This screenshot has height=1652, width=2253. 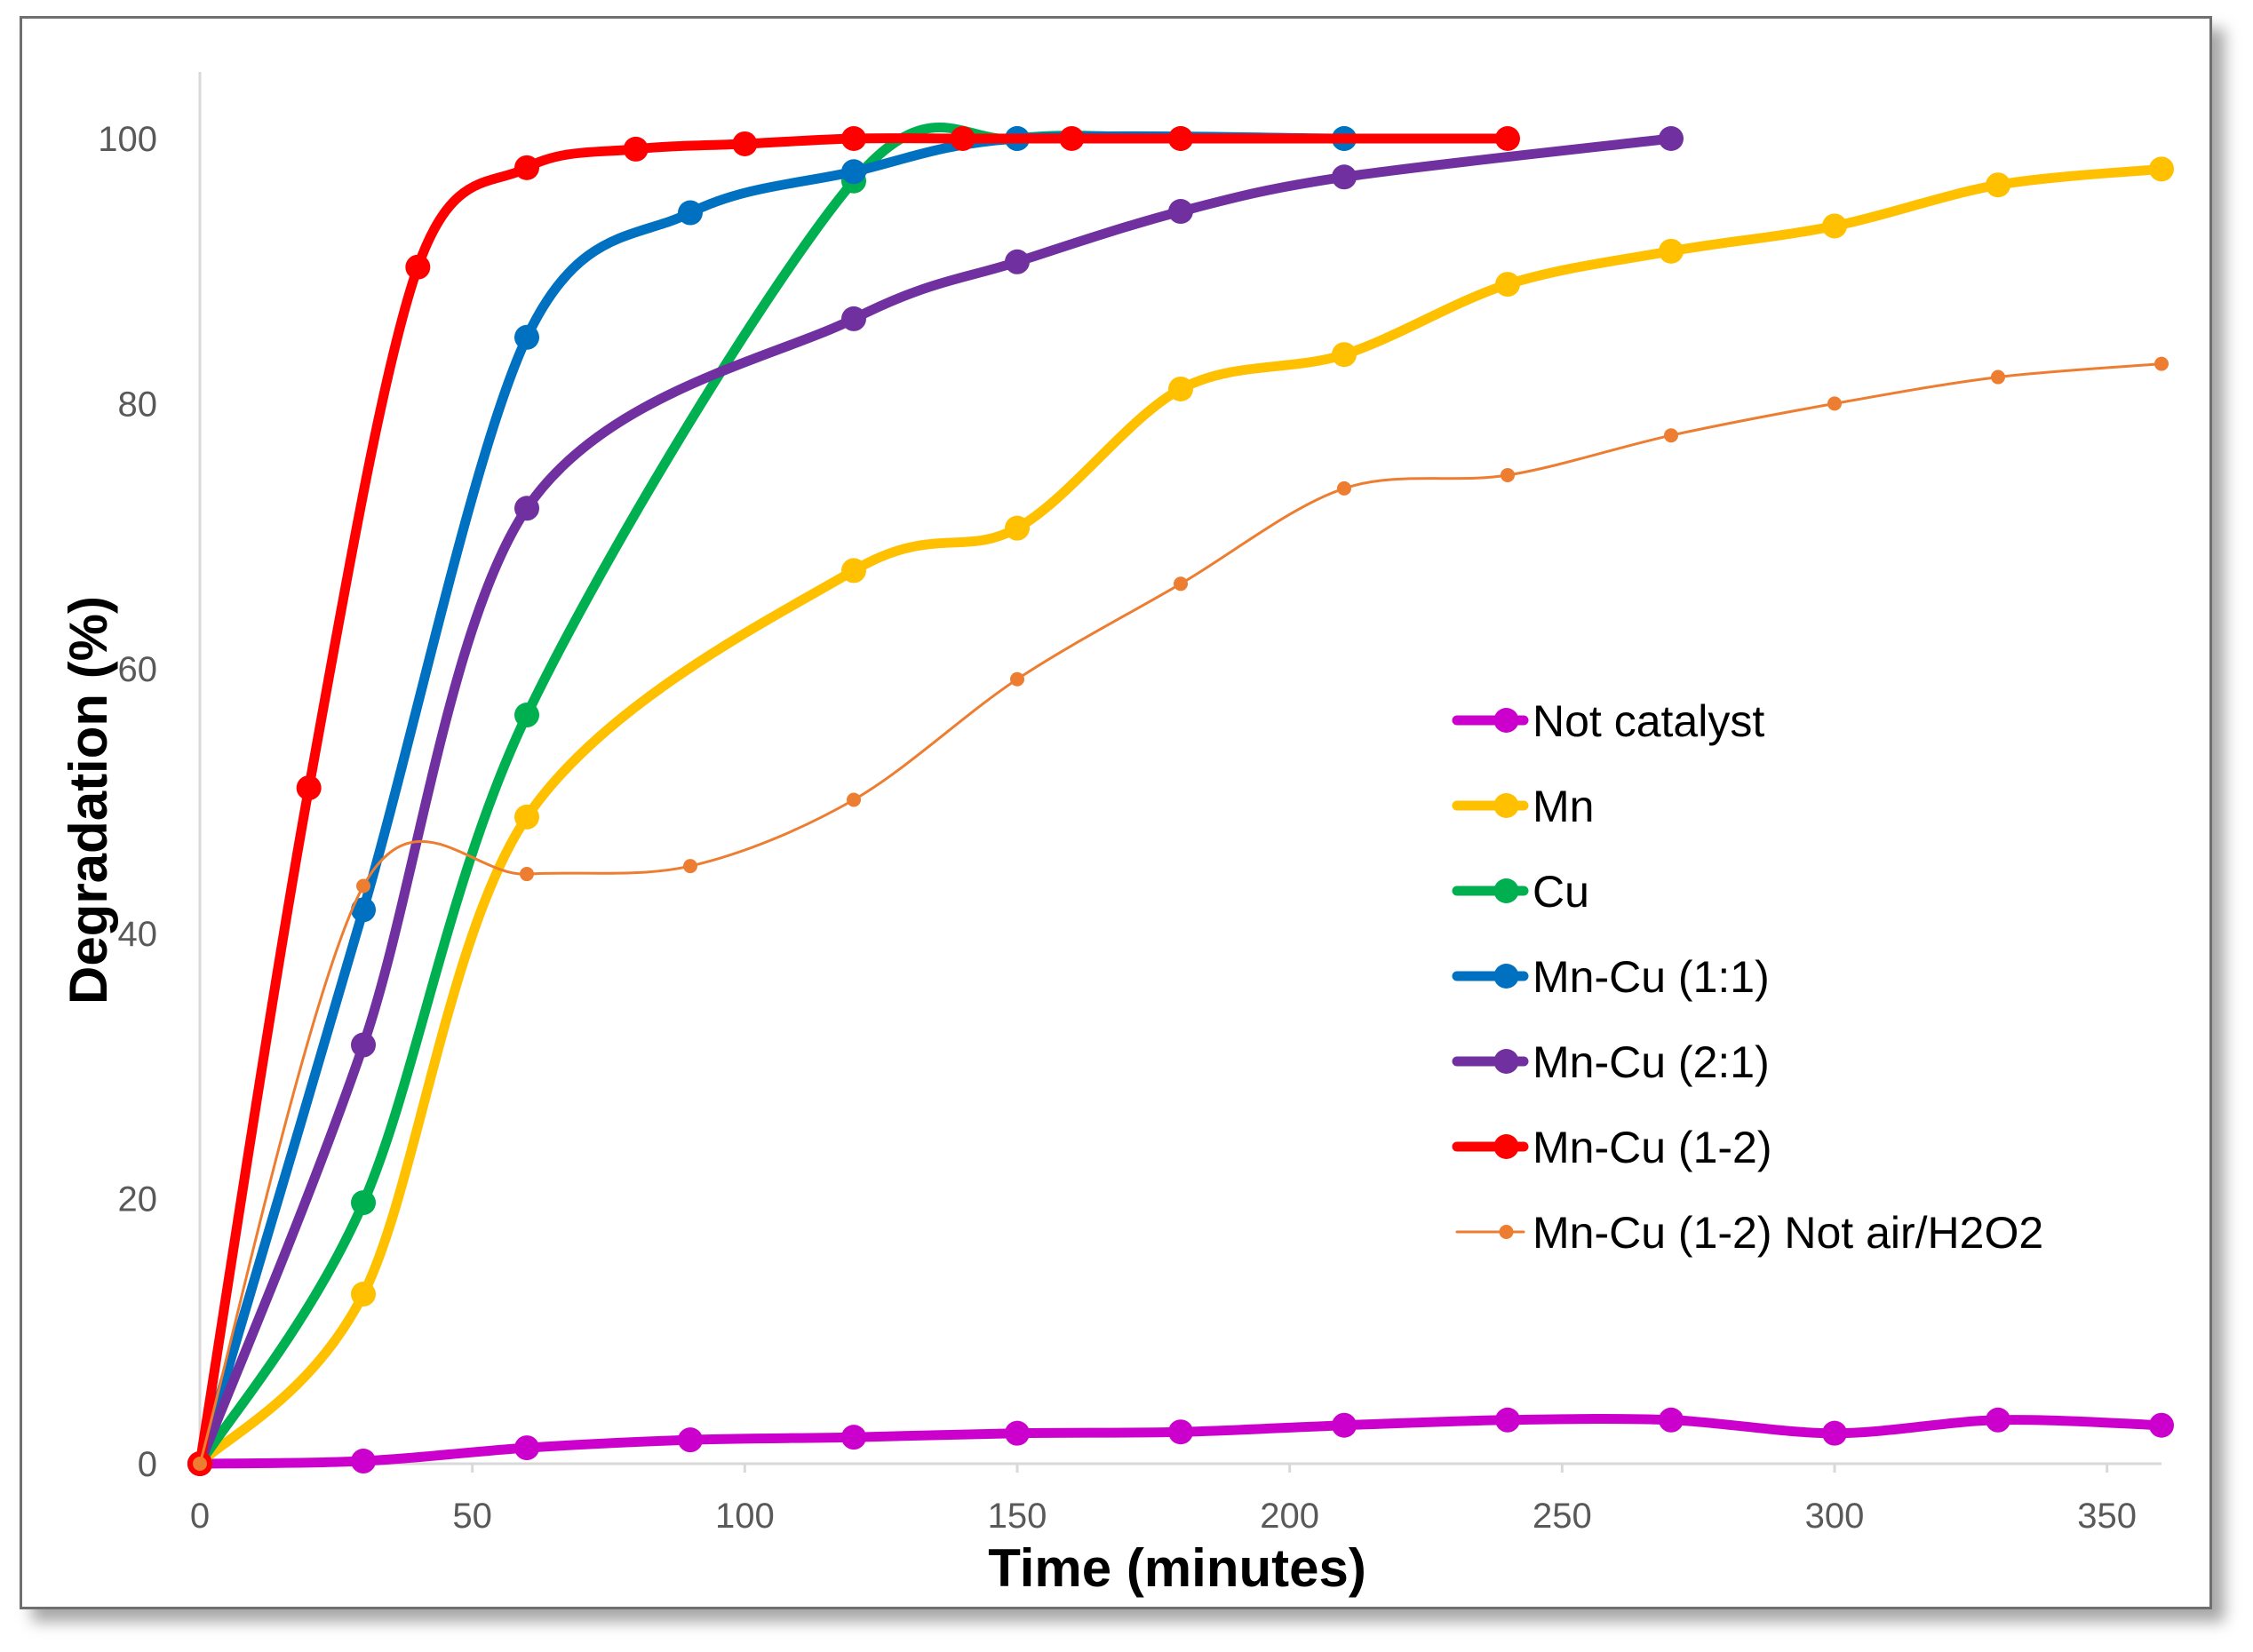 What do you see at coordinates (1523, 806) in the screenshot?
I see `legend-item: Mn` at bounding box center [1523, 806].